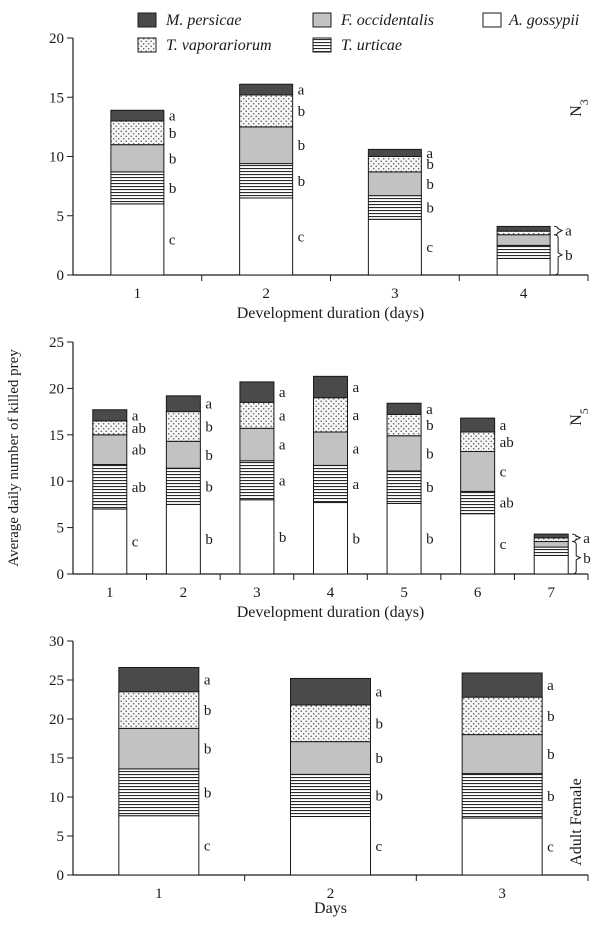 Image resolution: width=608 pixels, height=934 pixels. What do you see at coordinates (56, 681) in the screenshot?
I see `y-tick-label: 25` at bounding box center [56, 681].